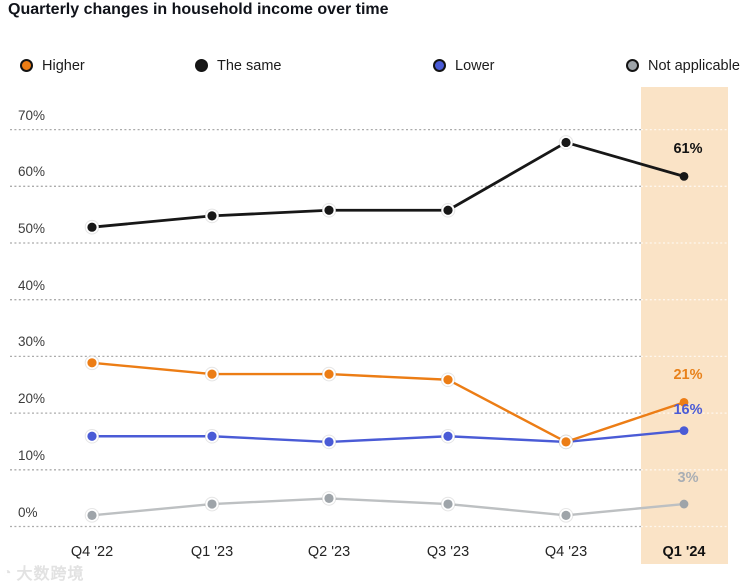 This screenshot has height=585, width=745. I want to click on y-axis-label: 50%, so click(32, 228).